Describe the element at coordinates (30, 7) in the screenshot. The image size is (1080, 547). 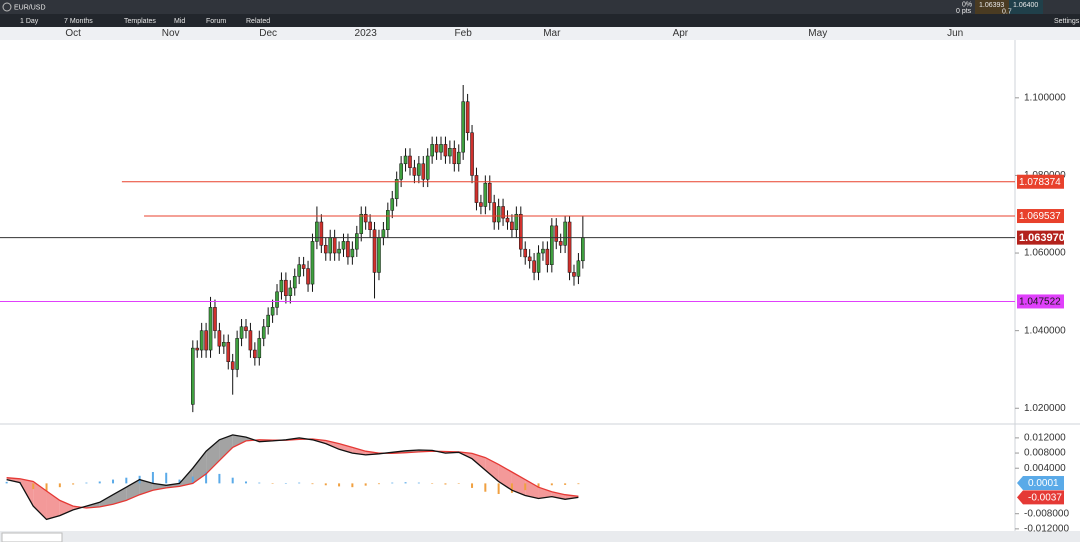
I see `symbol: EUR/USD` at that location.